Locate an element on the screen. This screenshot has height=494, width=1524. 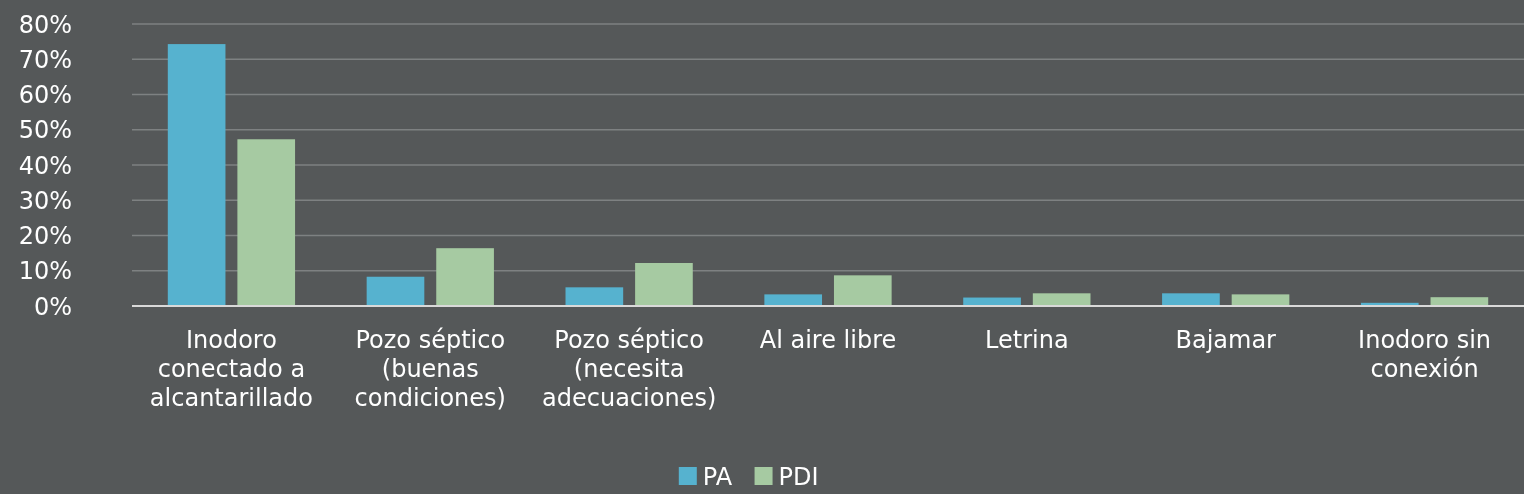
x-tick-label: Letrina is located at coordinates (1027, 340).